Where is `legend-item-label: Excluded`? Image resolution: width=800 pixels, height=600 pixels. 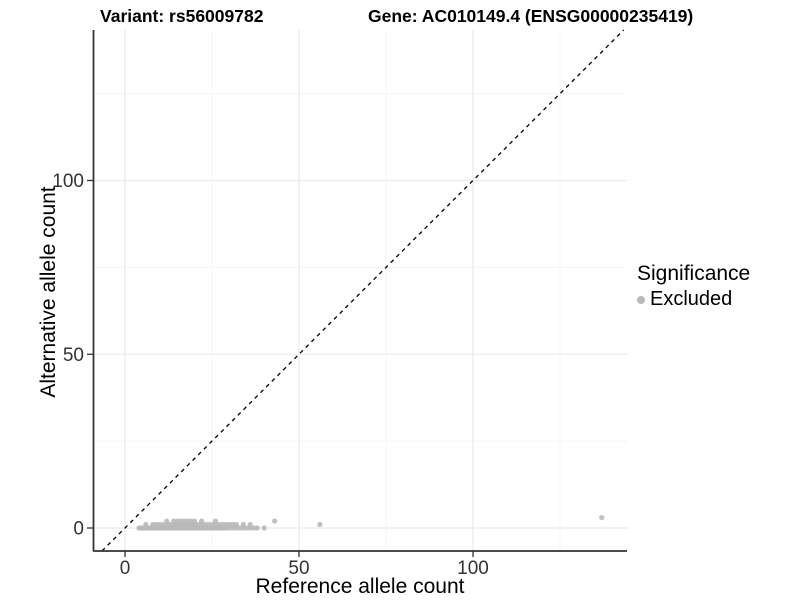
legend-item-label: Excluded is located at coordinates (691, 299).